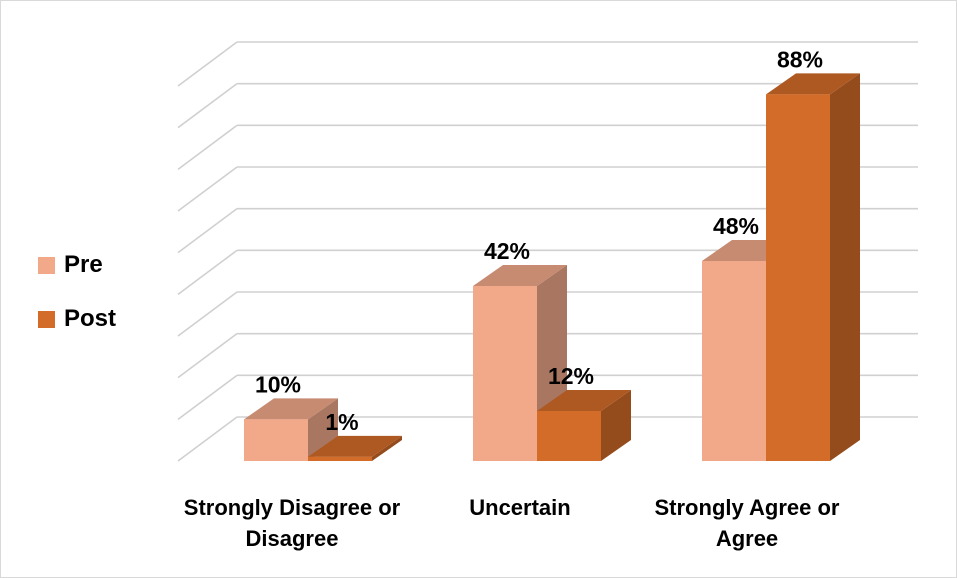 This screenshot has width=957, height=578. I want to click on data-label-pre-2: 48%, so click(736, 226).